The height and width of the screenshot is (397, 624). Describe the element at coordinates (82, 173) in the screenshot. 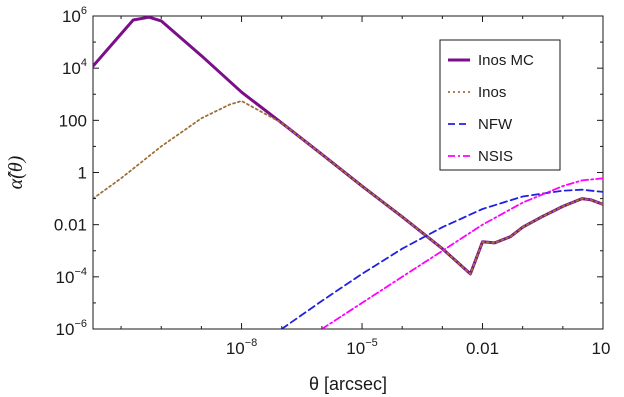

I see `y-tick-label: 1` at that location.